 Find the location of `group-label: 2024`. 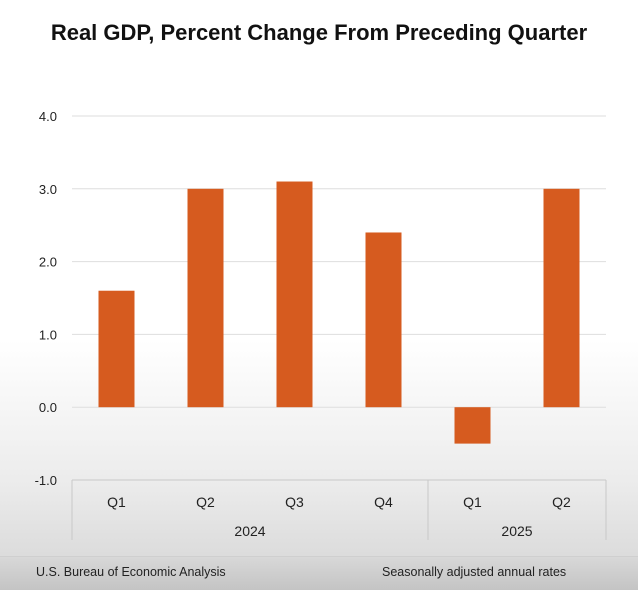

group-label: 2024 is located at coordinates (249, 531).